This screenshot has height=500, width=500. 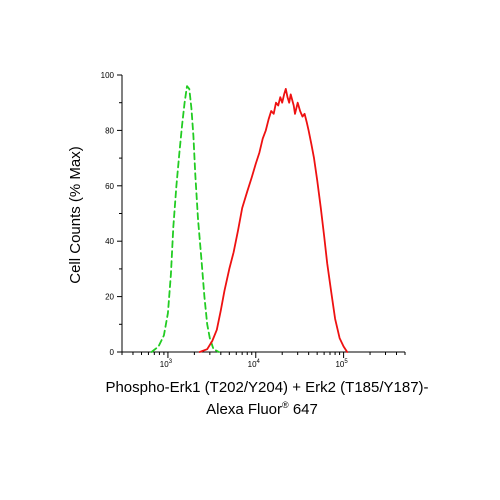 I want to click on series-line-dashed-green, so click(x=185, y=219).